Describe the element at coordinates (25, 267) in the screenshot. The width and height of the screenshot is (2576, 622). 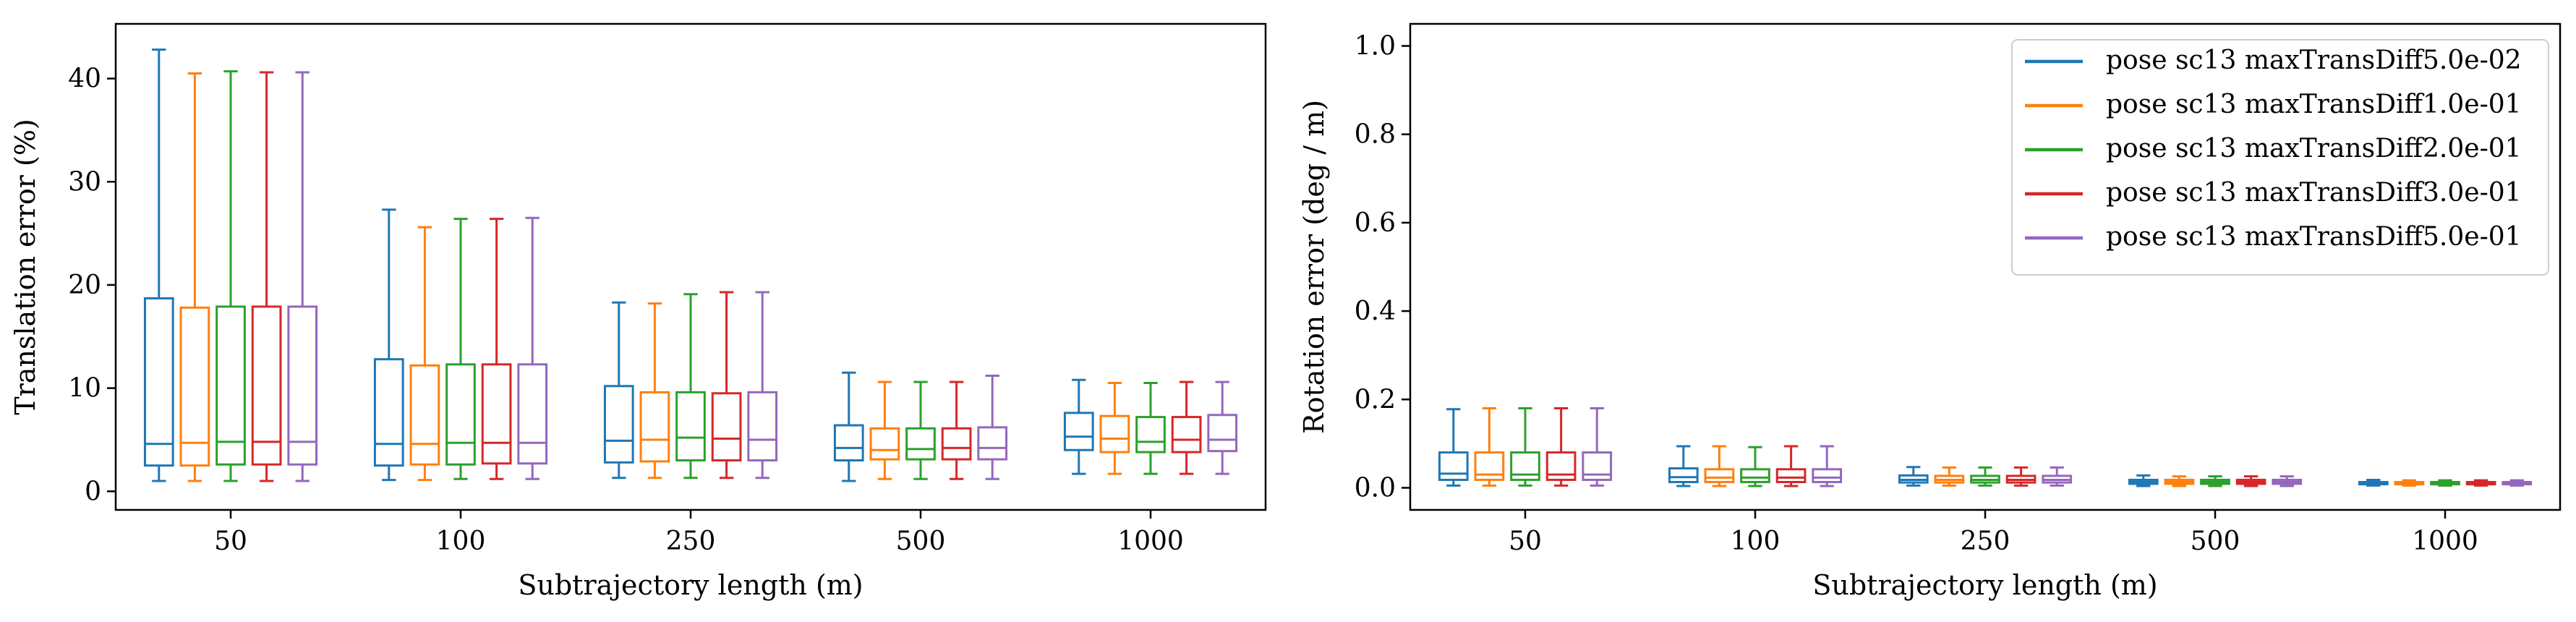
I see `y-axis-label: Translation error (%)` at that location.